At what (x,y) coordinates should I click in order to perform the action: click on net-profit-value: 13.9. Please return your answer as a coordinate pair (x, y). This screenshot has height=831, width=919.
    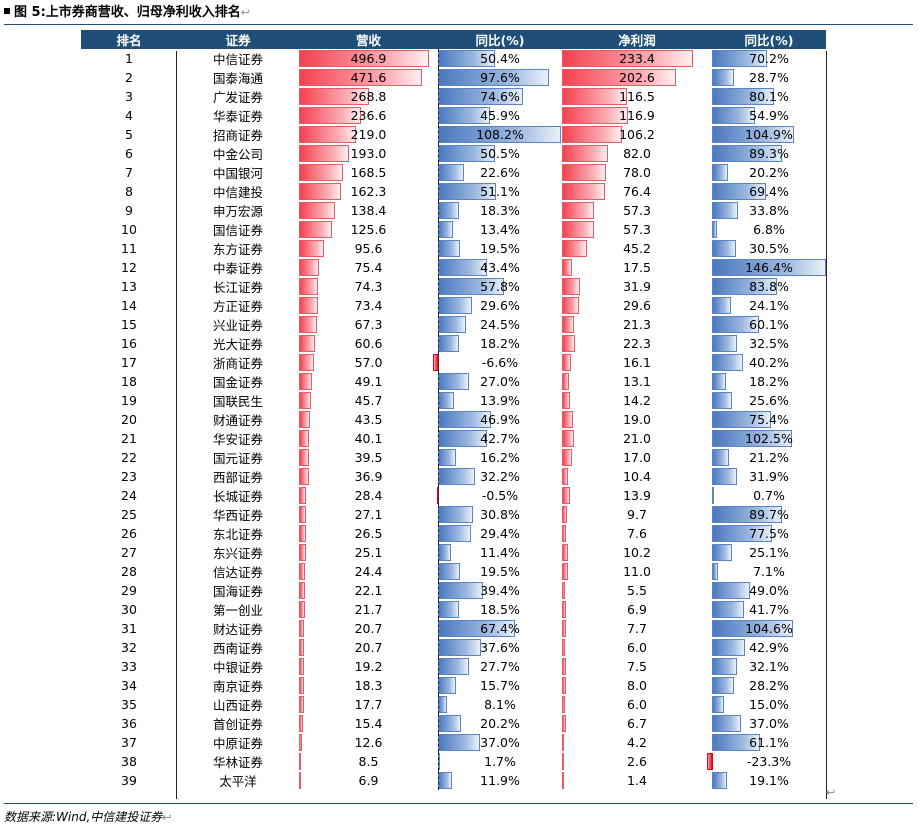
    Looking at the image, I should click on (637, 495).